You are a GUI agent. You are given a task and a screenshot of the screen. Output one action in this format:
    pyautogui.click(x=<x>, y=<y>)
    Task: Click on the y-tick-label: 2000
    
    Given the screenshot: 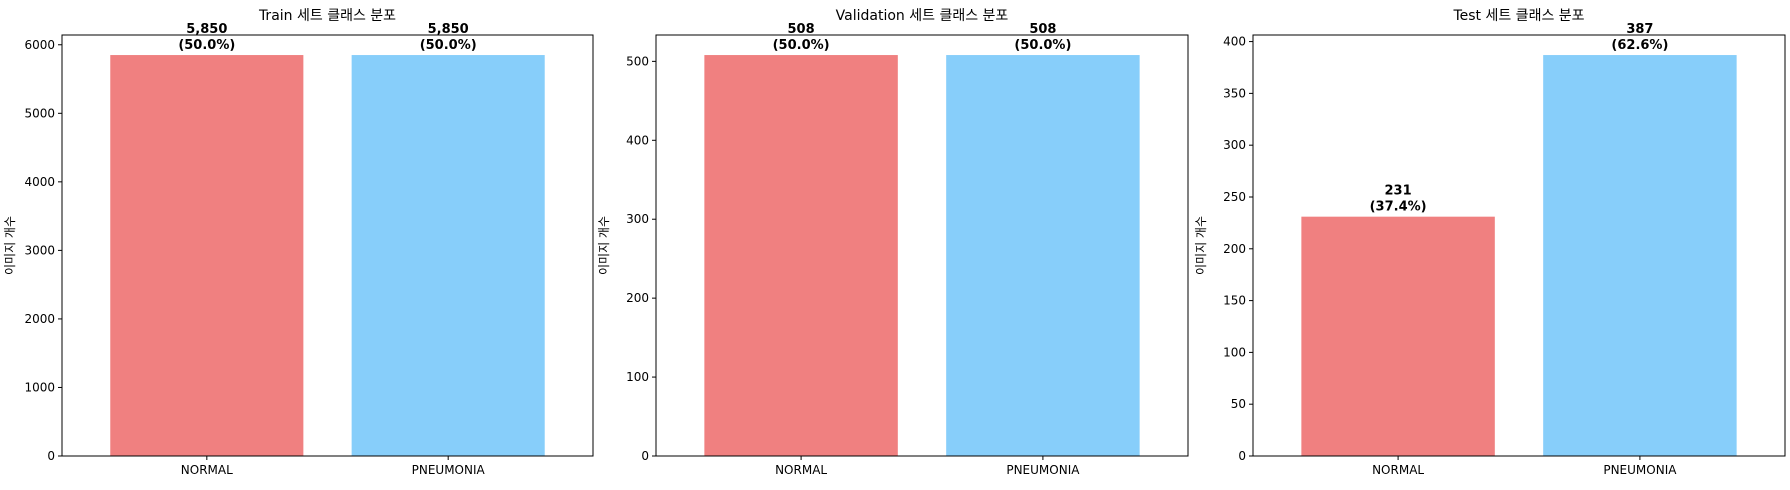 What is the action you would take?
    pyautogui.click(x=39, y=319)
    